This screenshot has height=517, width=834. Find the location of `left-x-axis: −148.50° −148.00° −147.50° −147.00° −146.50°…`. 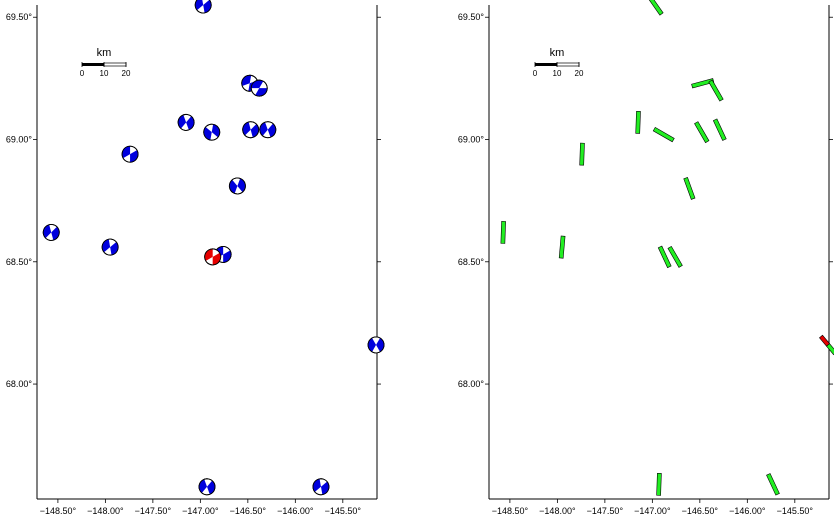

left-x-axis: −148.50° −148.00° −147.50° −147.00° −146.50°… is located at coordinates (201, 507).